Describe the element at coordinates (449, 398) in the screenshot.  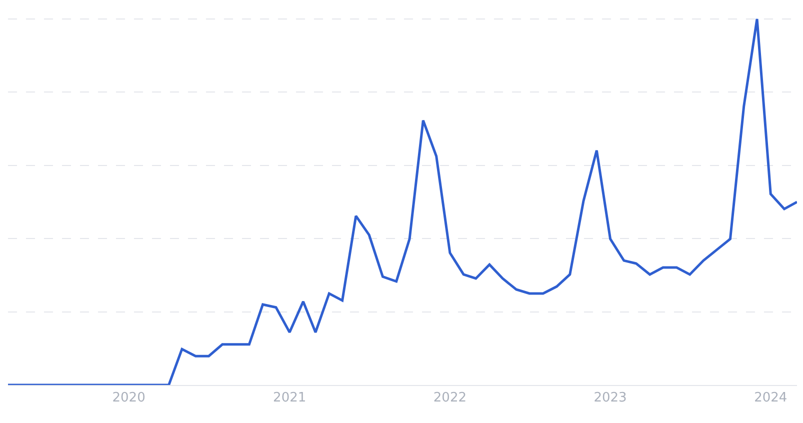
I see `x-tick-label: 2022` at that location.